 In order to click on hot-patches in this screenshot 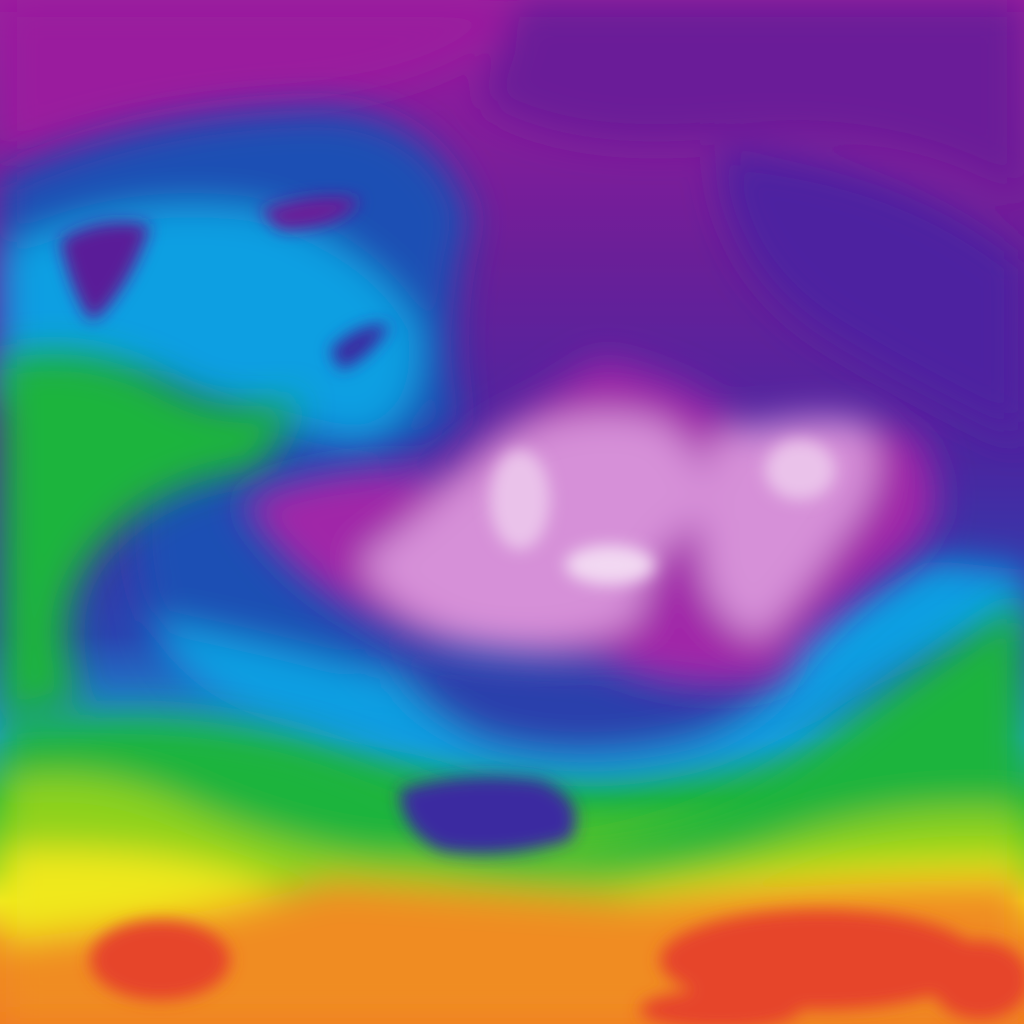, I will do `click(557, 967)`.